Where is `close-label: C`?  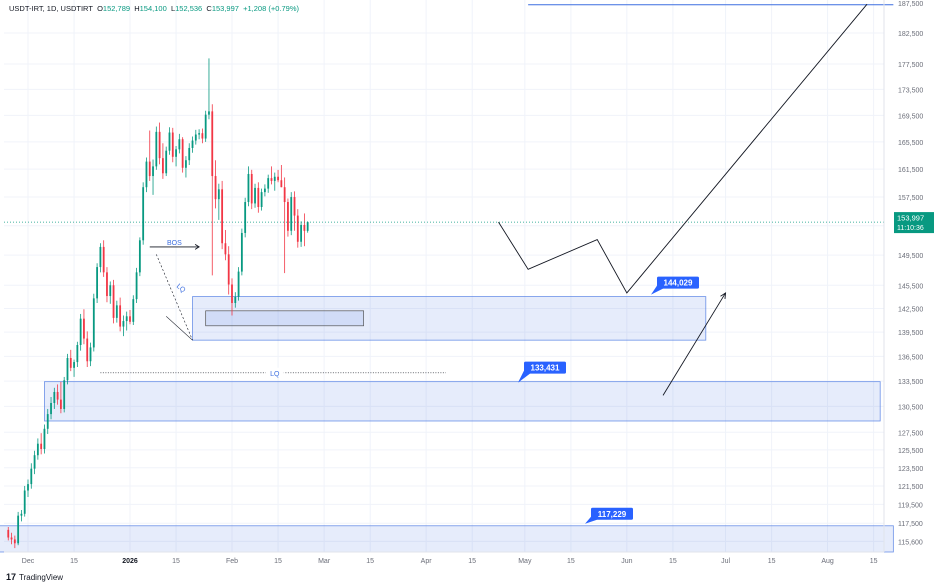 close-label: C is located at coordinates (209, 8).